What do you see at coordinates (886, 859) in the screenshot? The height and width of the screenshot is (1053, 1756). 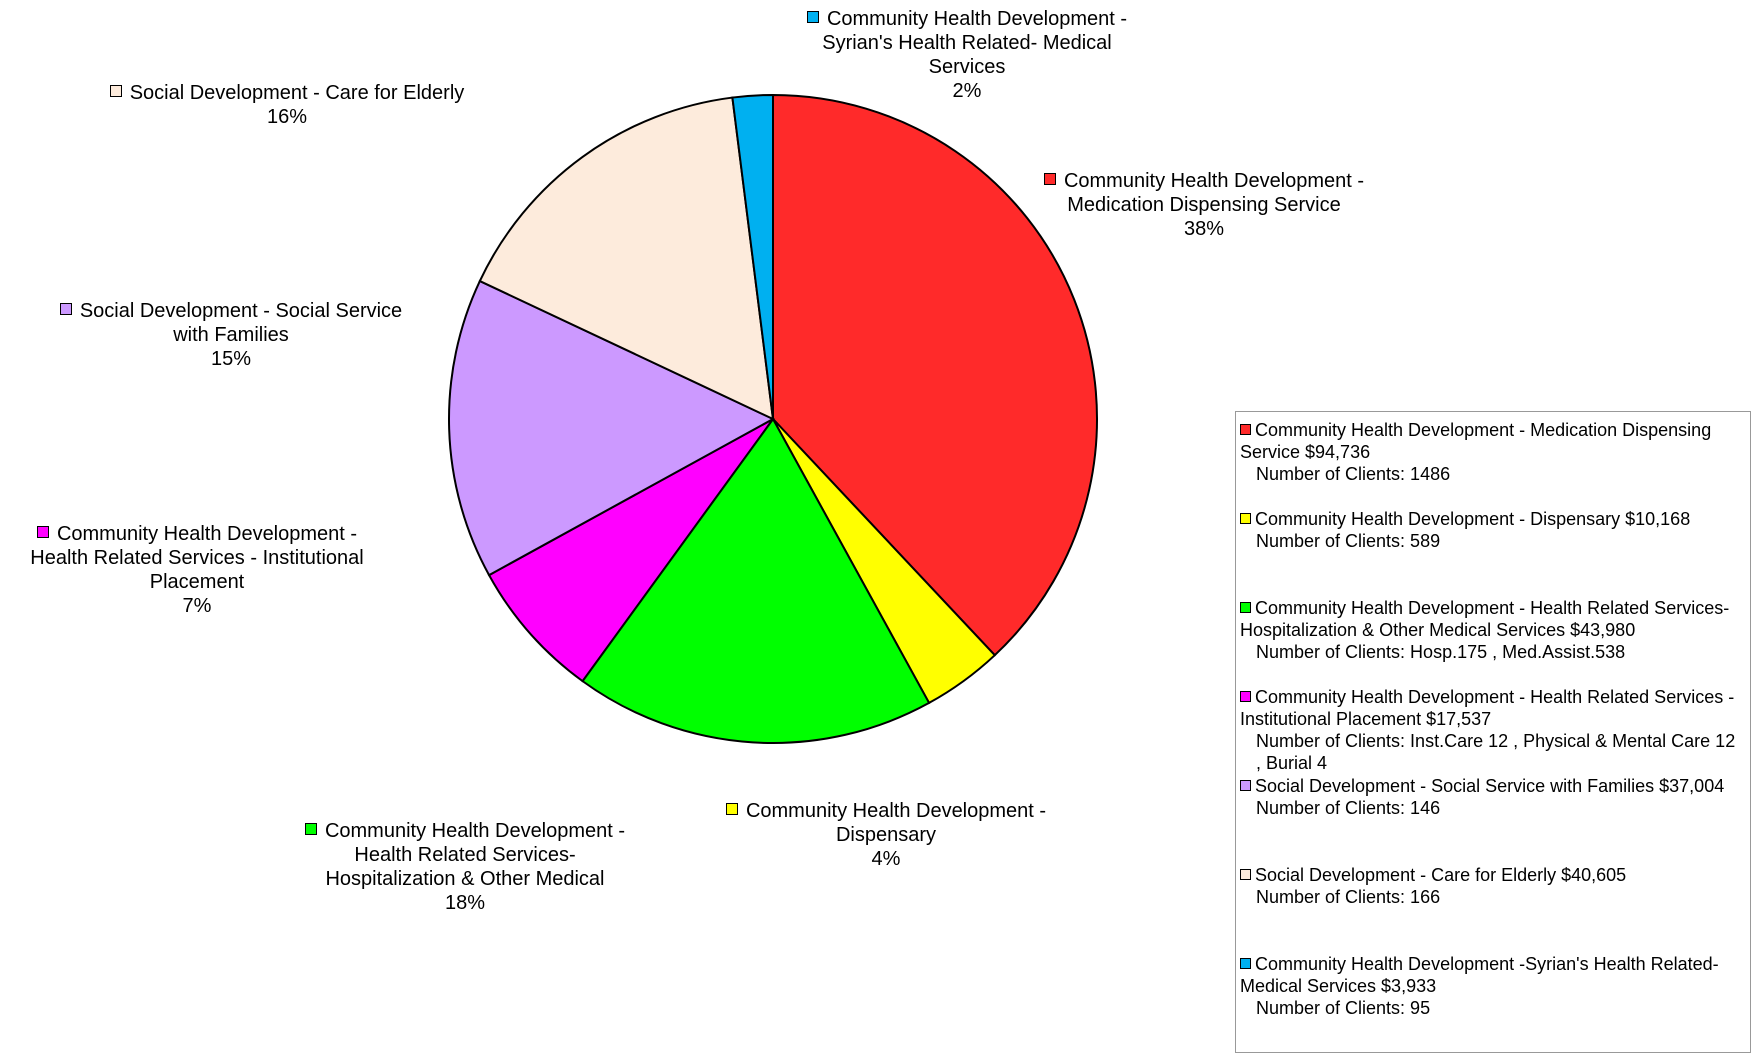 I see `slice-value-label: 4%` at bounding box center [886, 859].